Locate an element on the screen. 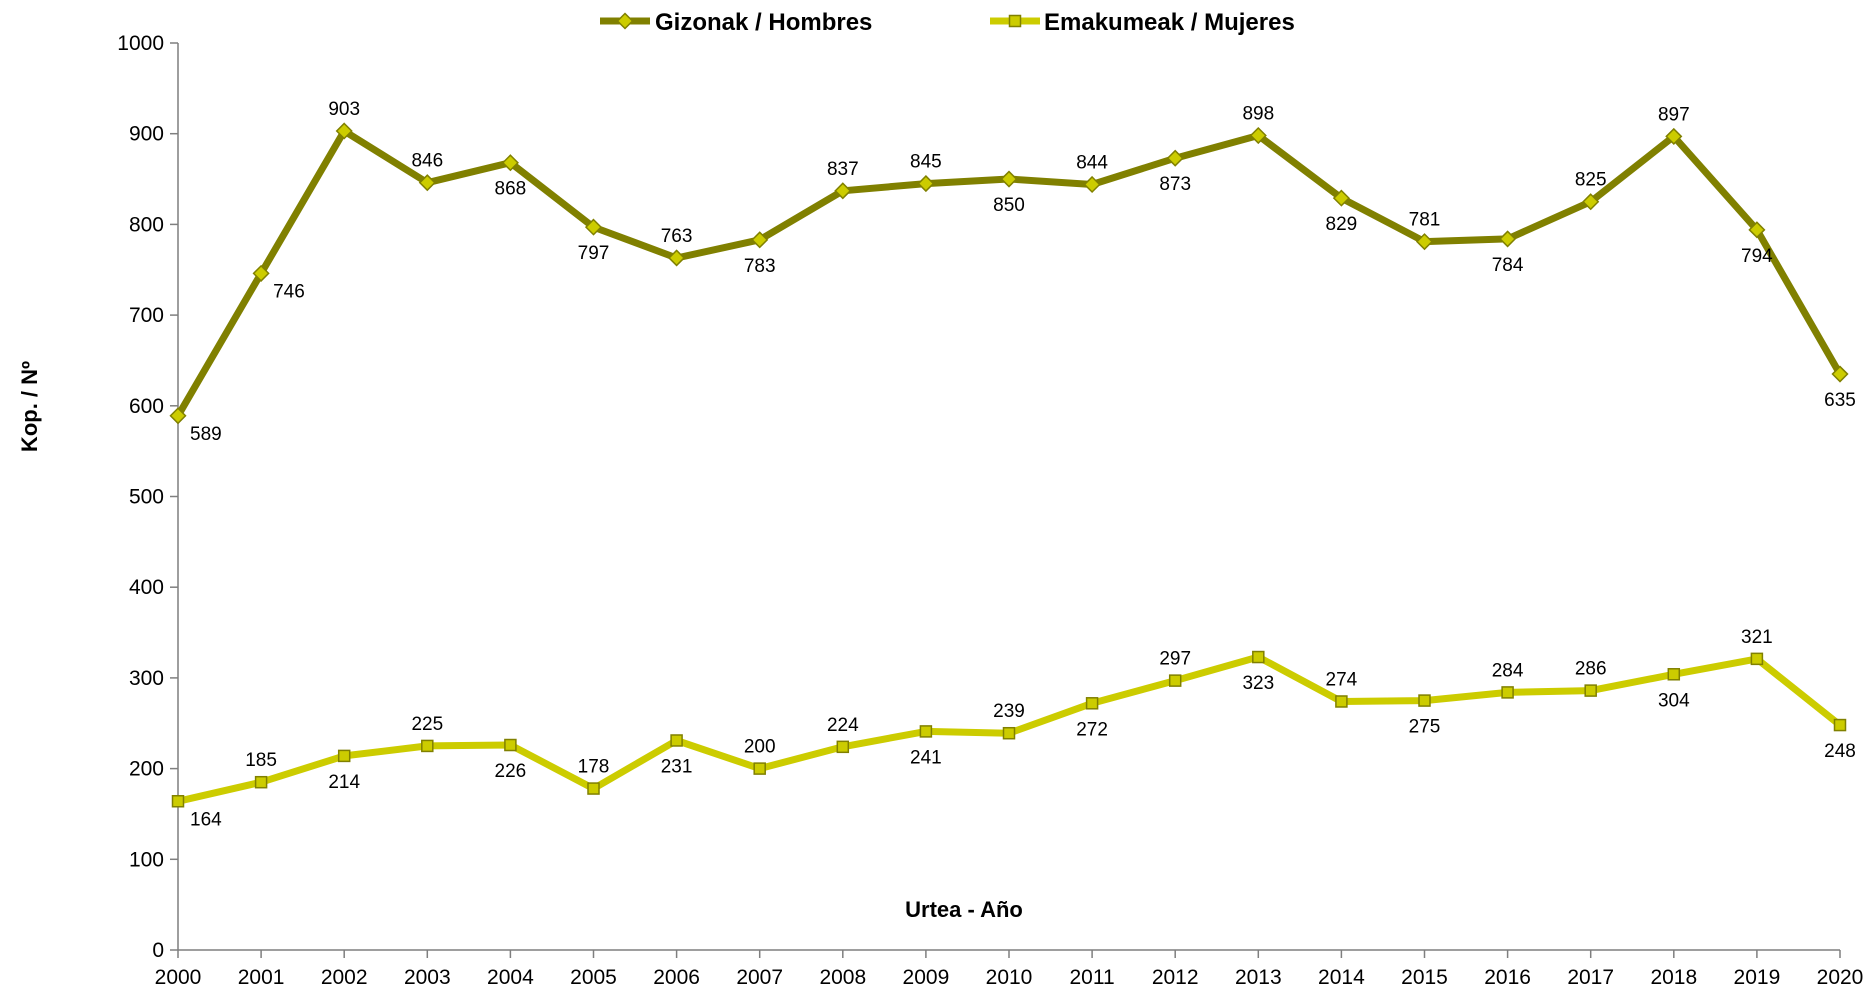  legend-label: Emakumeak / Mujeres is located at coordinates (1169, 22).